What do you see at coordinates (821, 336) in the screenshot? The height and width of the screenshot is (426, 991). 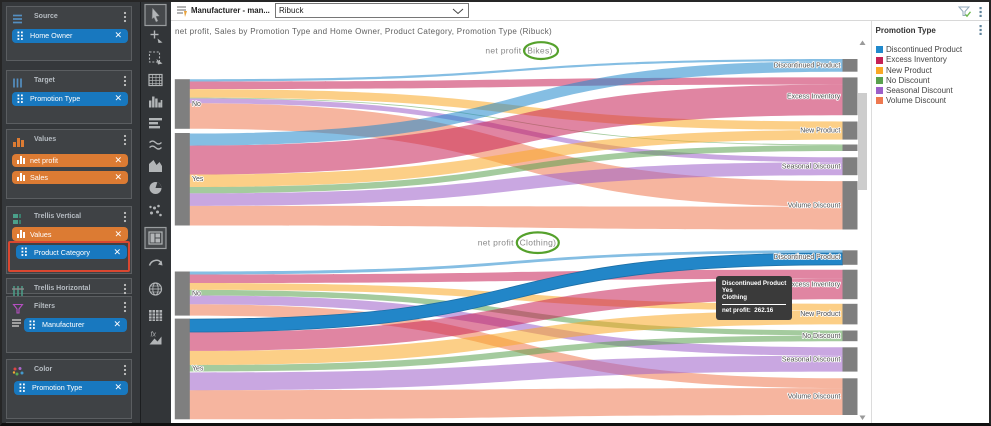 I see `svg-text: No Discount` at bounding box center [821, 336].